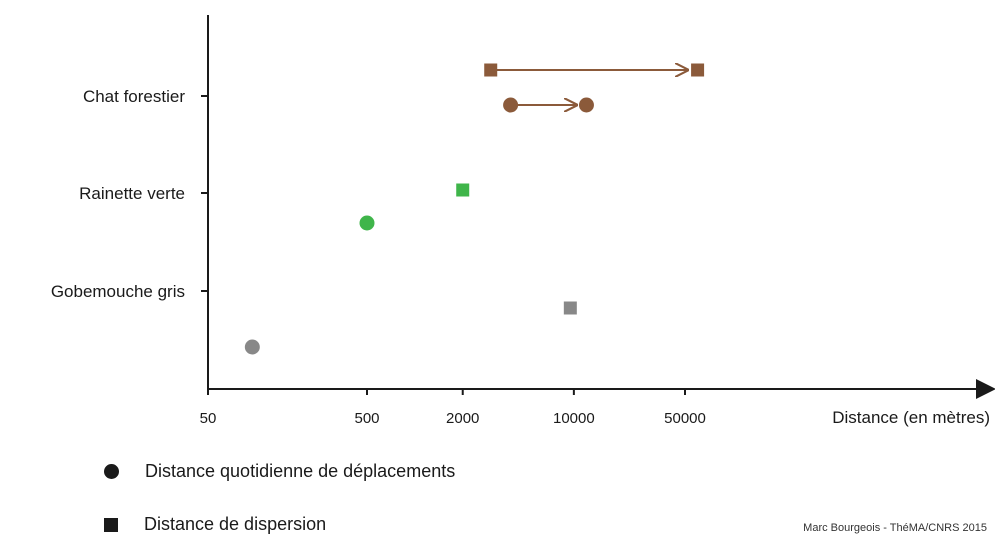 The image size is (995, 539). I want to click on x-tick-label: 2000, so click(462, 418).